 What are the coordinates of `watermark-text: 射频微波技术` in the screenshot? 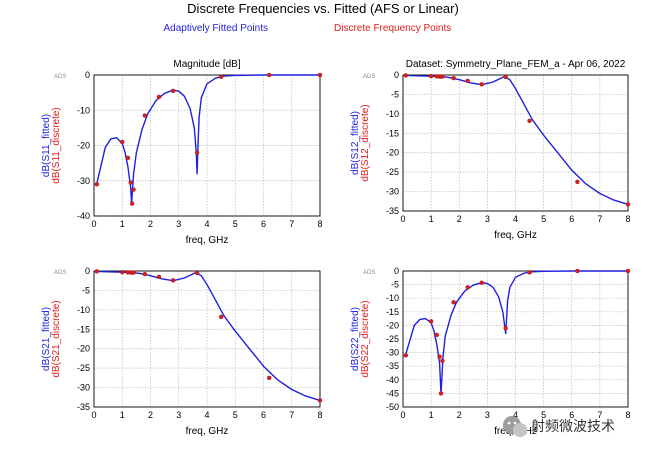 It's located at (573, 427).